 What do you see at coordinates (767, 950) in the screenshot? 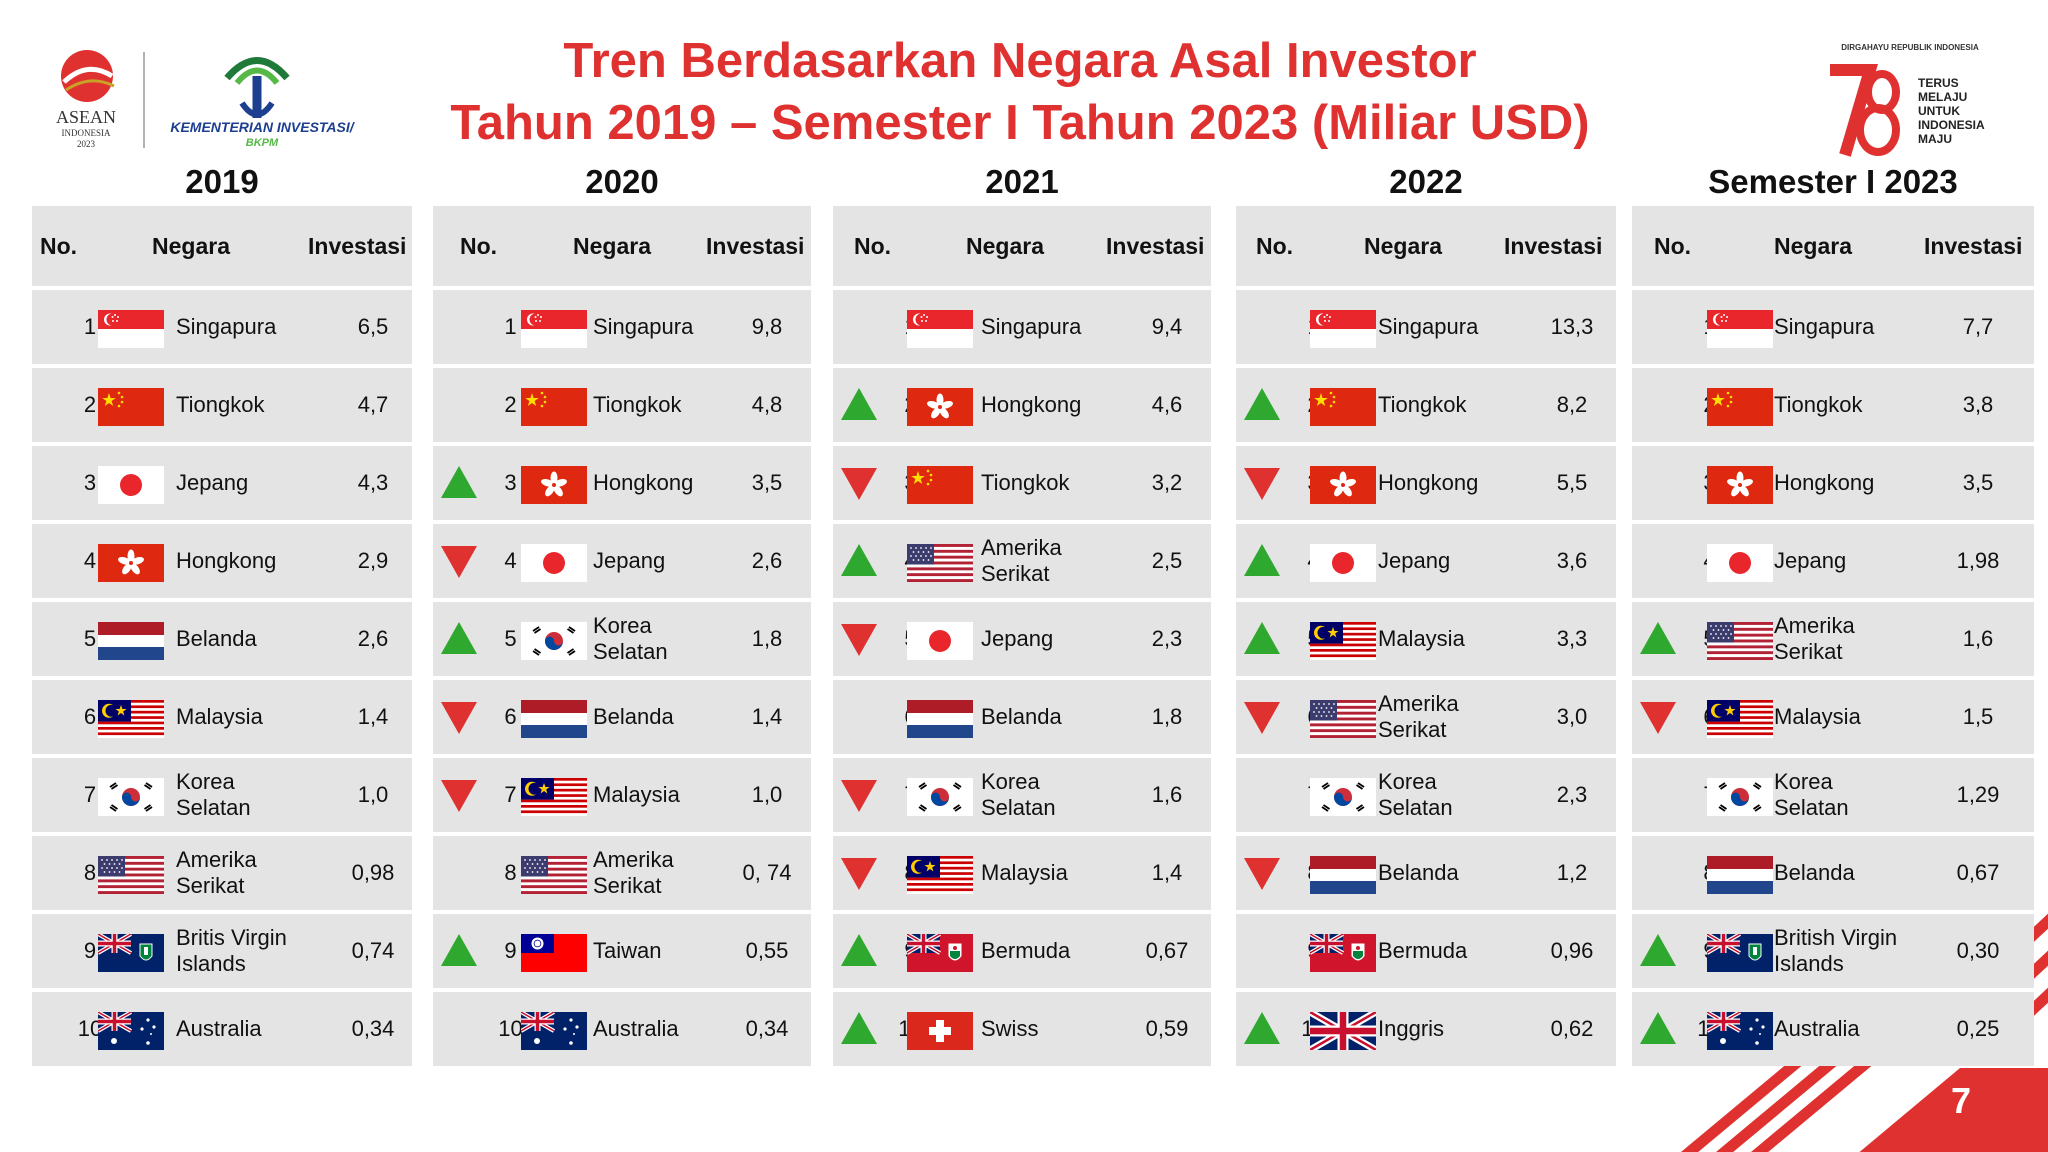
I see `investment-value: 0,55` at bounding box center [767, 950].